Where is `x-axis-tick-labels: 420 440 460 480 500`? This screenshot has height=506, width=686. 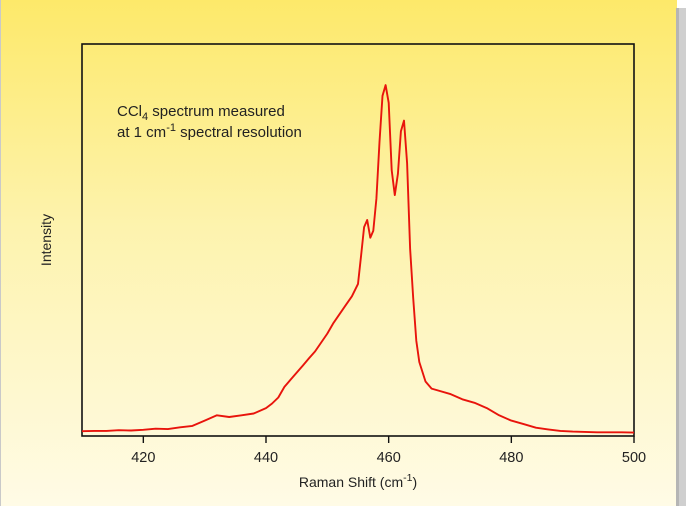 x-axis-tick-labels: 420 440 460 480 500 is located at coordinates (388, 458).